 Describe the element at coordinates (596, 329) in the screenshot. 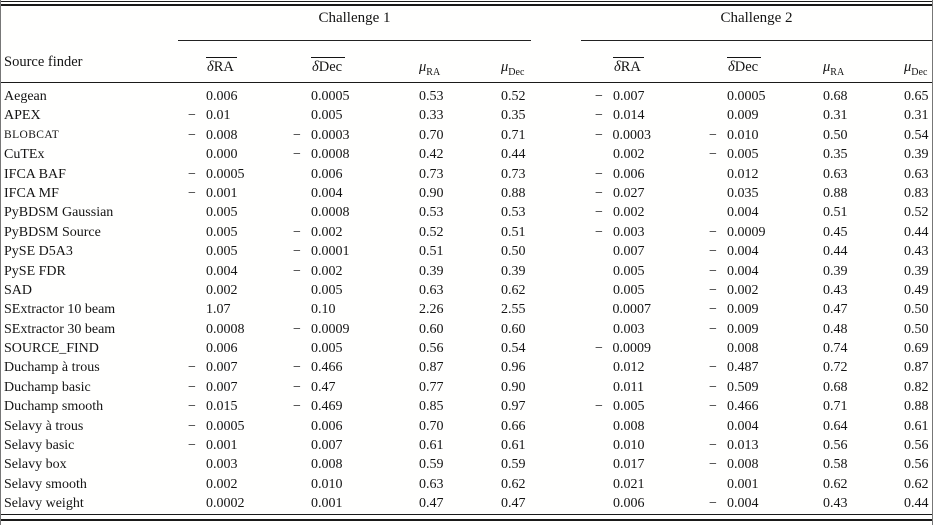

I see `value-cell: 0.003` at that location.